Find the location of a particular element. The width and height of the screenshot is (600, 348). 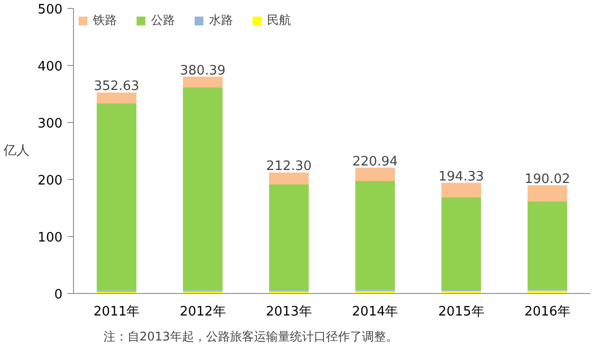

total-label: 220.94 is located at coordinates (375, 162).